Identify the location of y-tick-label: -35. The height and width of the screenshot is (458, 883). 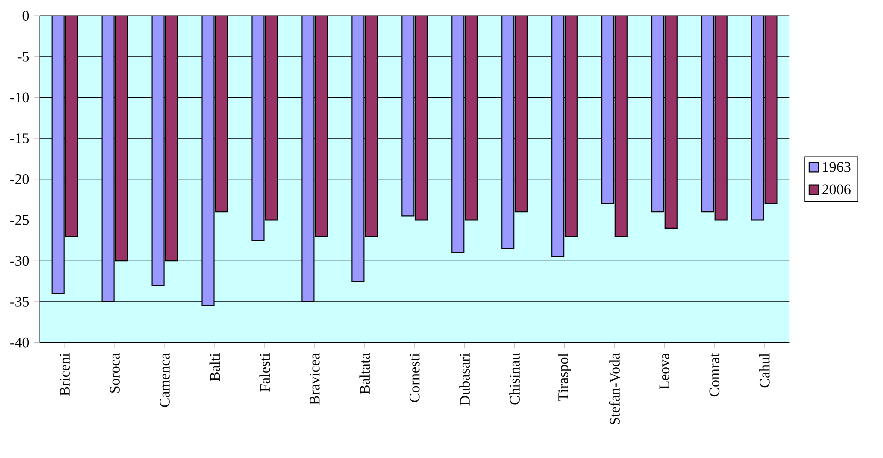
(20, 302).